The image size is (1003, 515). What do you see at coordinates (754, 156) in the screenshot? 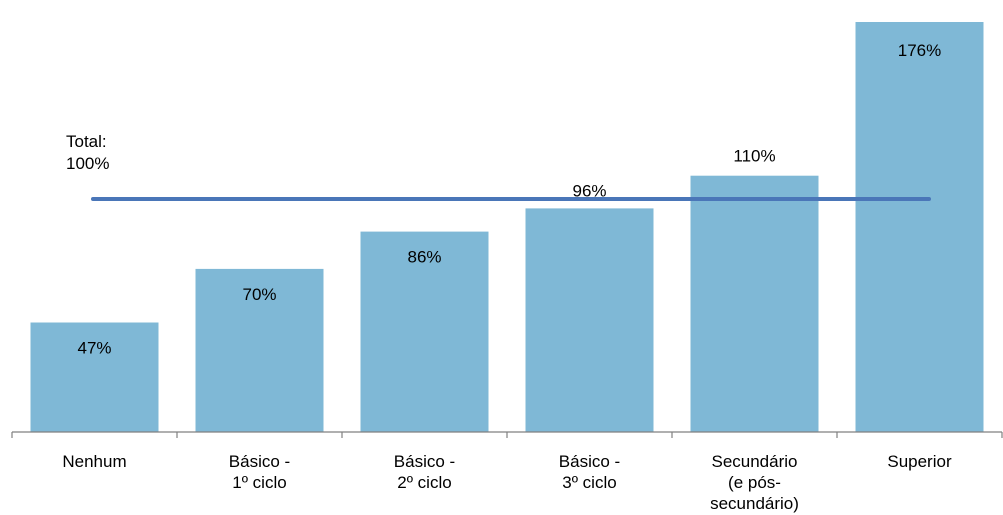
I see `value-label-4: 110%` at bounding box center [754, 156].